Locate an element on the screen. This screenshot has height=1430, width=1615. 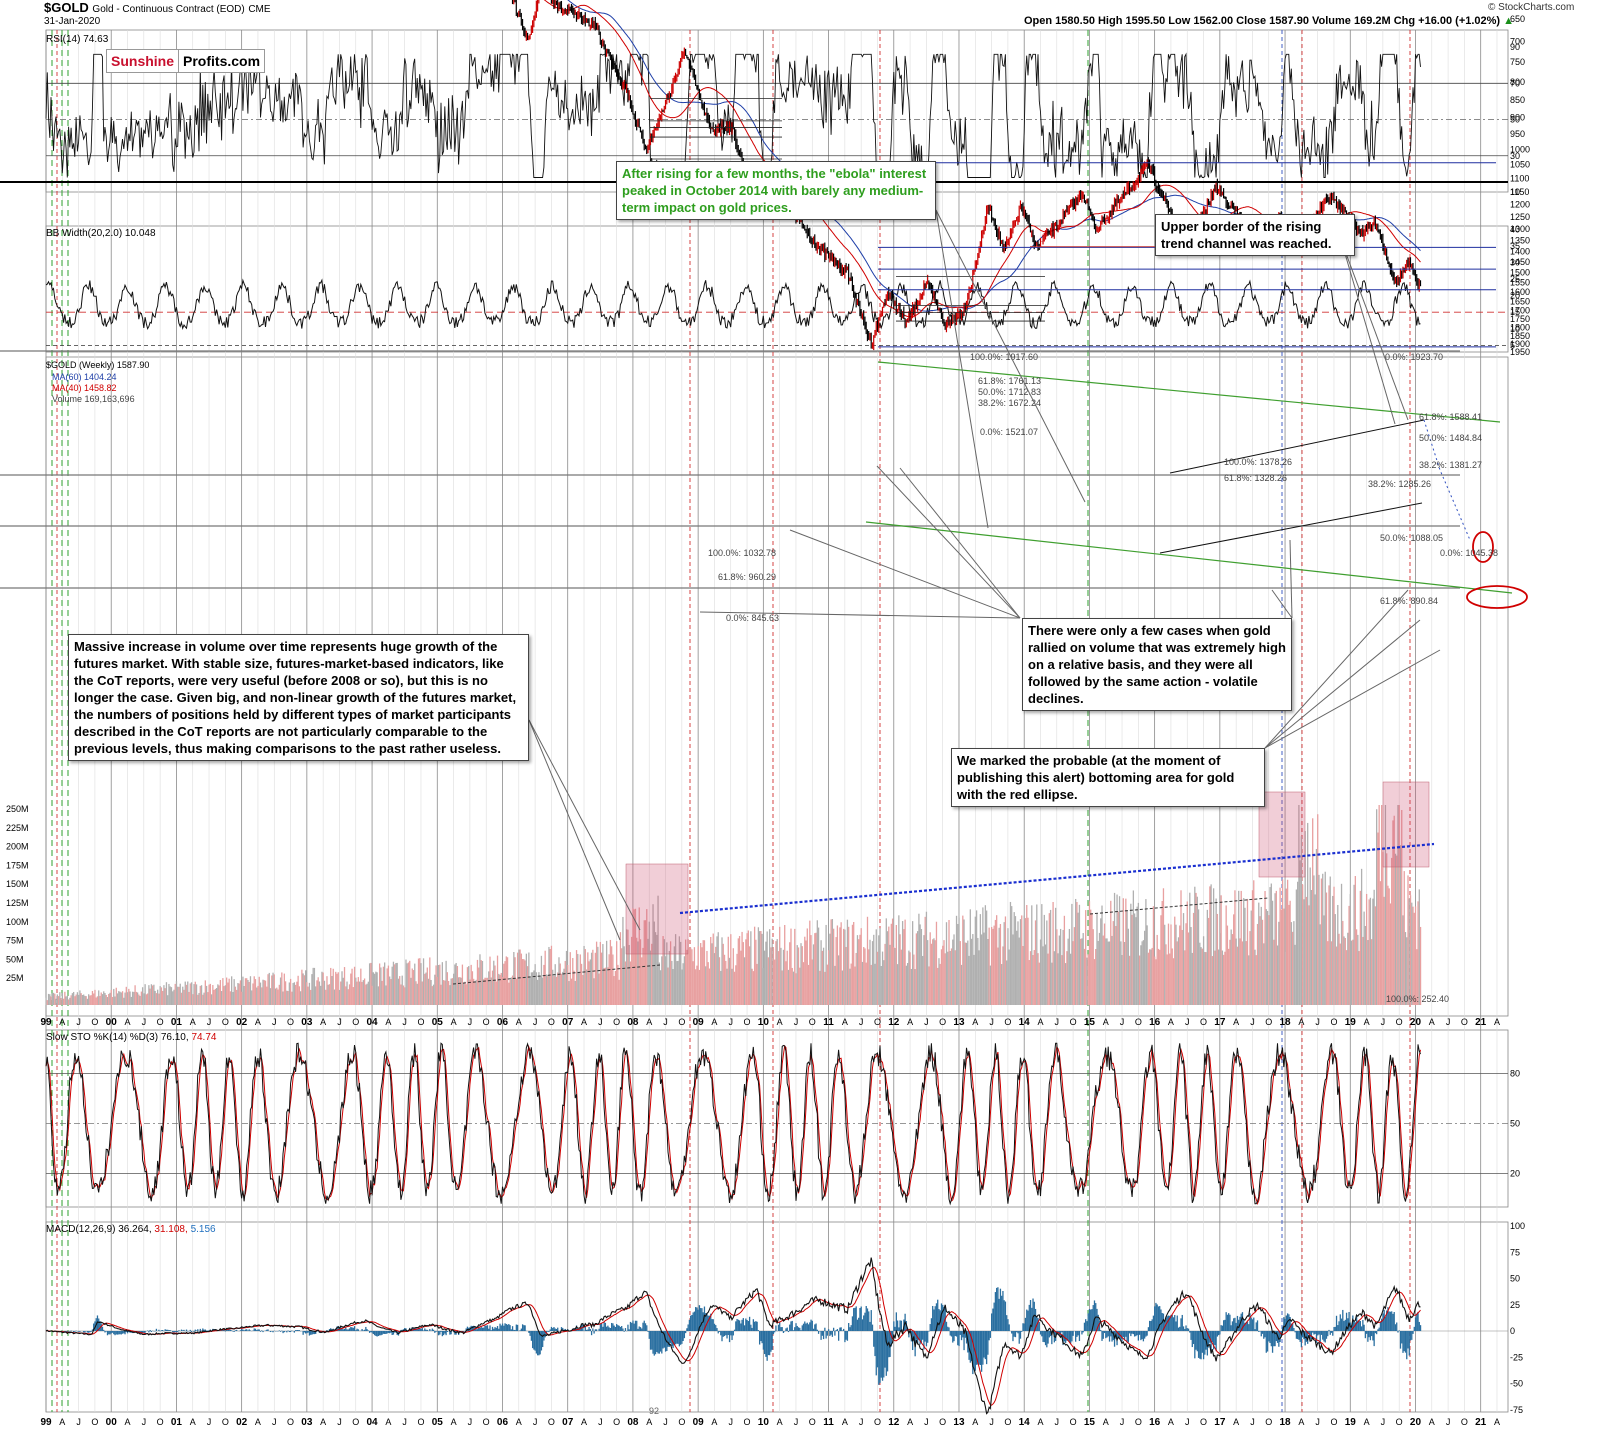
price-tick-label: 950 is located at coordinates (1517, 134).